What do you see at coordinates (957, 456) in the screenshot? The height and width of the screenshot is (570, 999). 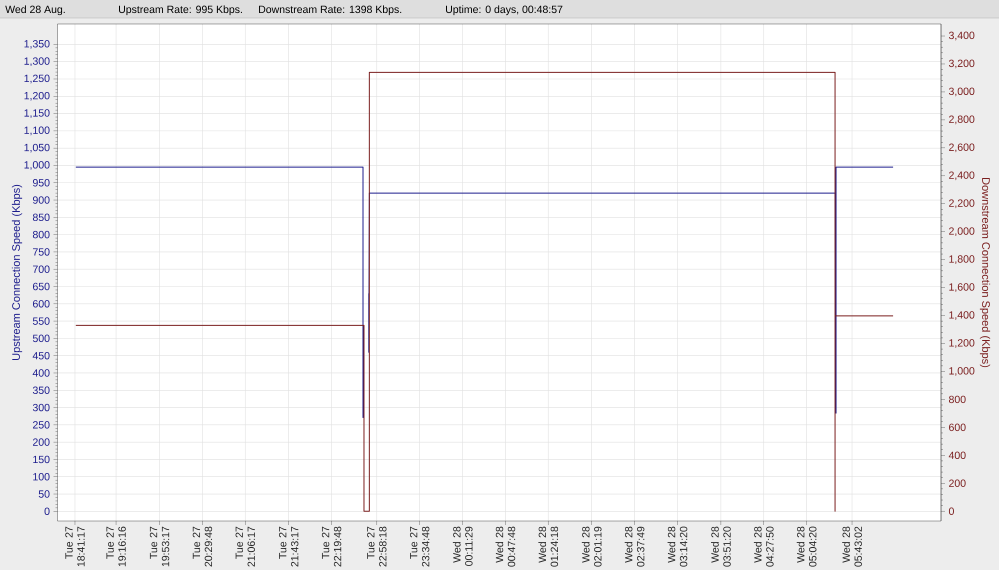 I see `y2-tick-label: 400` at bounding box center [957, 456].